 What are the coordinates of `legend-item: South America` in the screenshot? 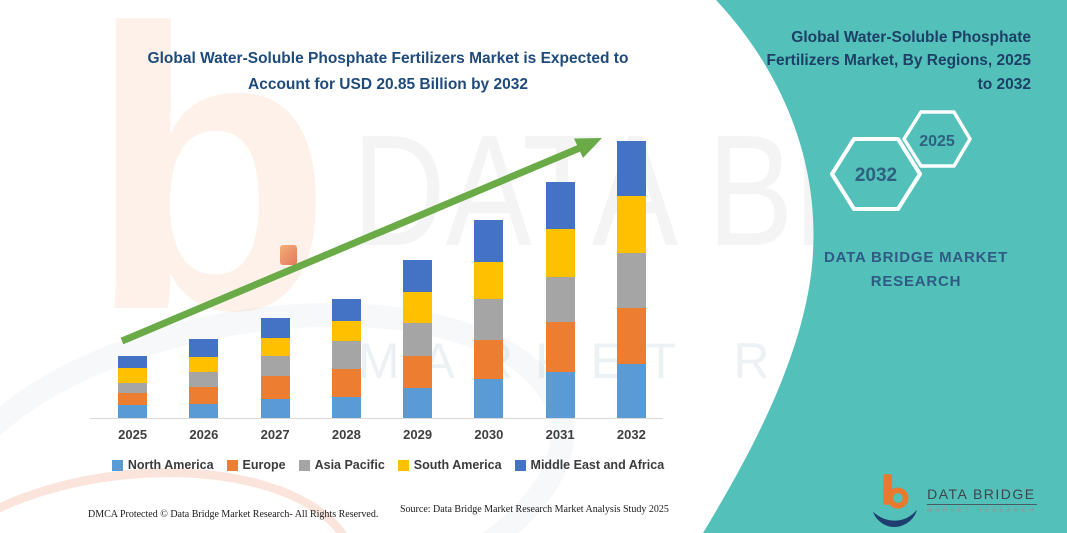 It's located at (449, 465).